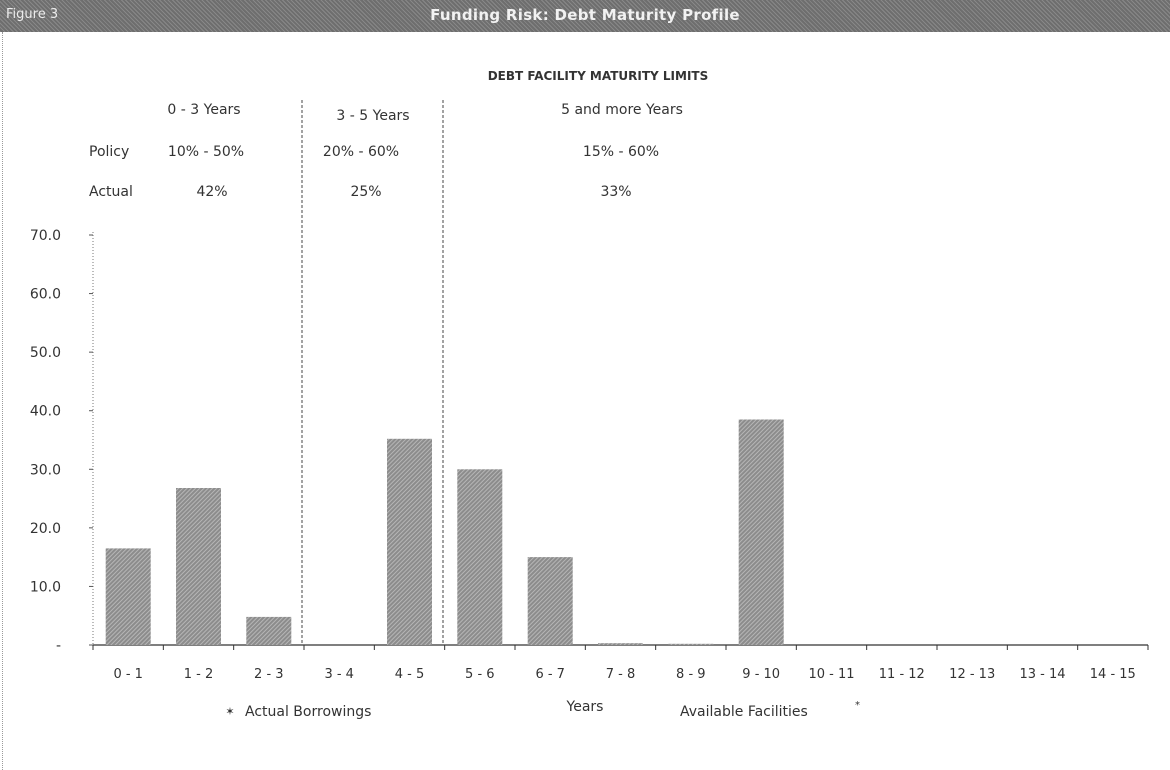 The height and width of the screenshot is (770, 1170). Describe the element at coordinates (902, 674) in the screenshot. I see `x-tick-label: 11 - 12` at that location.